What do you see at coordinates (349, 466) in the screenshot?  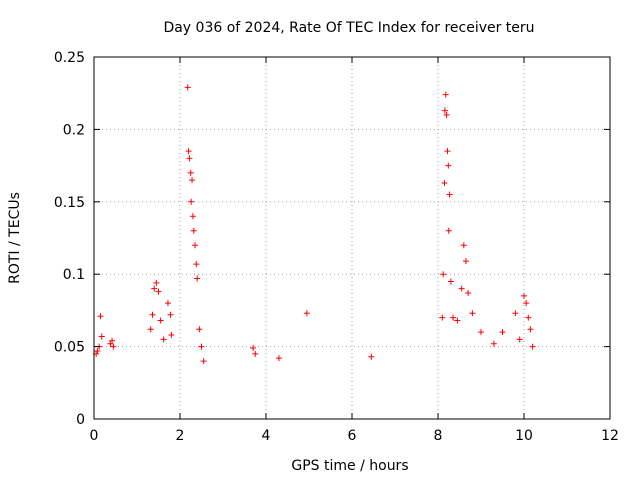 I see `x-axis-label: GPS time / hours` at bounding box center [349, 466].